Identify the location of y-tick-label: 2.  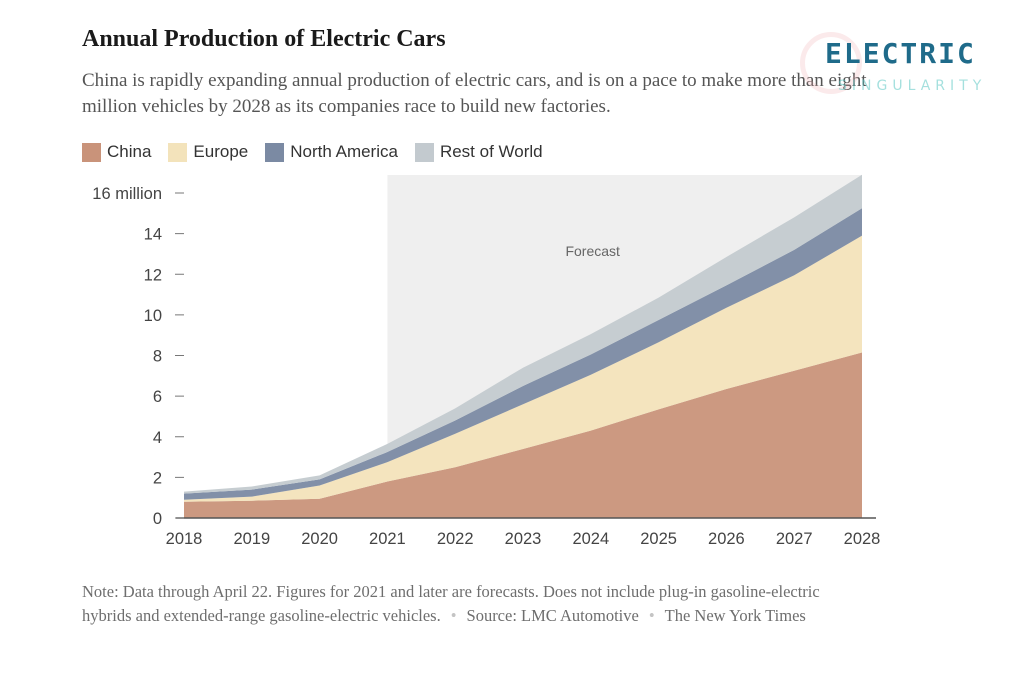
(157, 478).